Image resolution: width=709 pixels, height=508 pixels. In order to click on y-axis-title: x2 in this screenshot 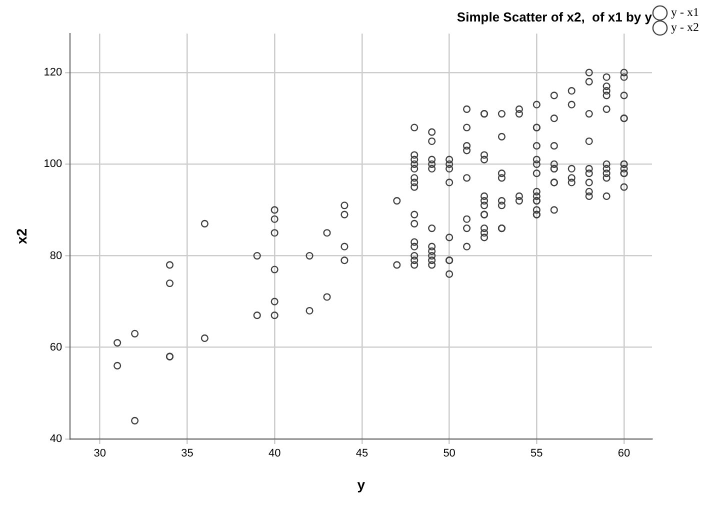, I will do `click(21, 236)`.